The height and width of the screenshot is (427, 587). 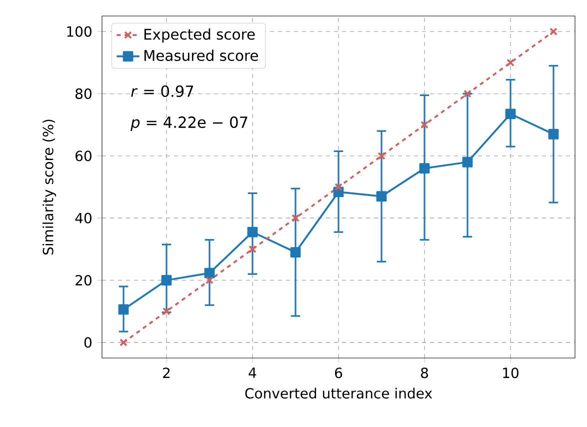 What do you see at coordinates (79, 31) in the screenshot?
I see `y-tick-label: 100` at bounding box center [79, 31].